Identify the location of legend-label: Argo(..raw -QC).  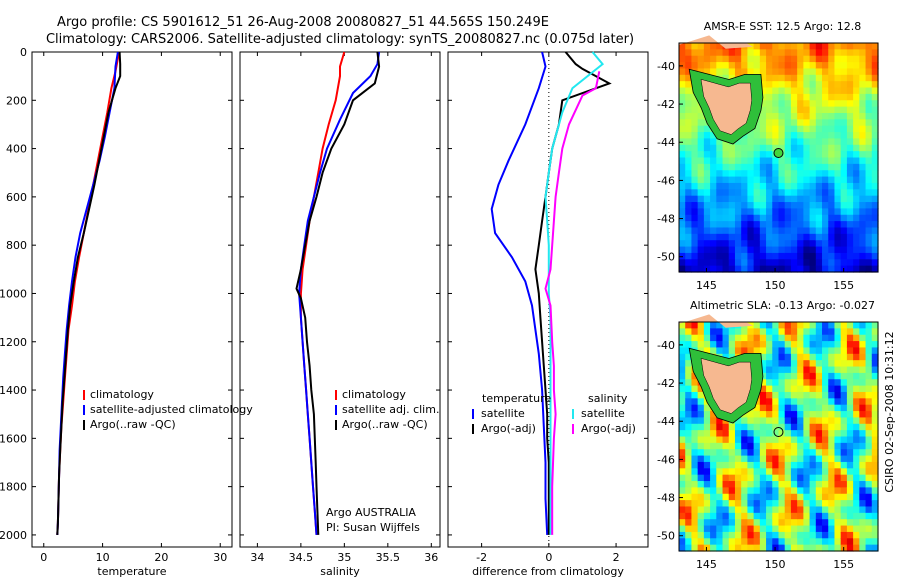
(133, 424).